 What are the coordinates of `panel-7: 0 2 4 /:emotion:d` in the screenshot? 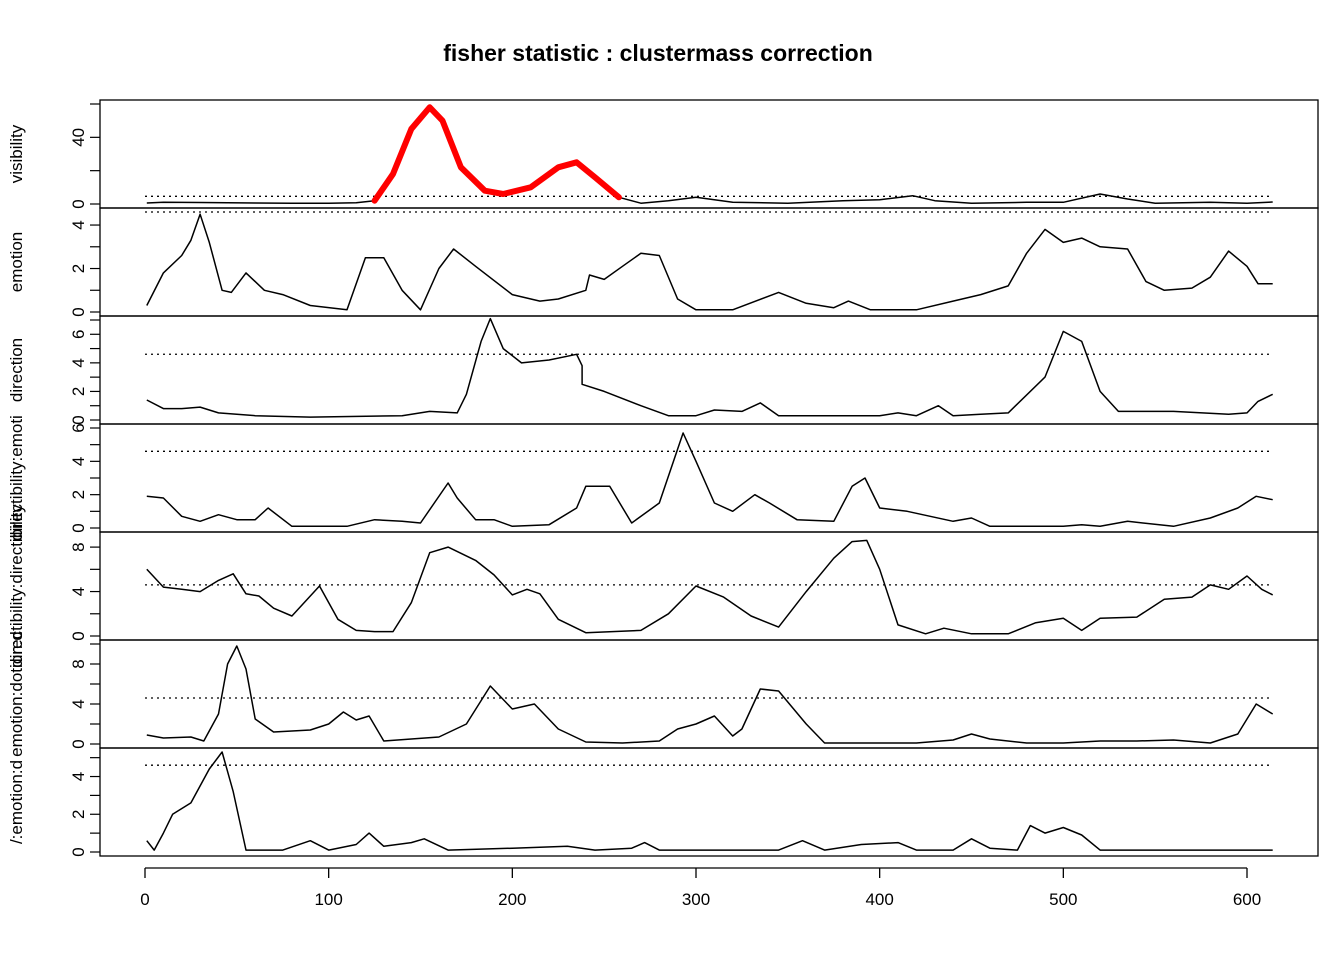 It's located at (663, 802).